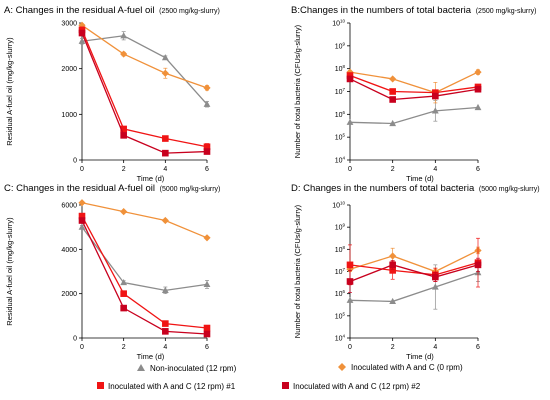  I want to click on legend-marker-triangle, so click(141, 367).